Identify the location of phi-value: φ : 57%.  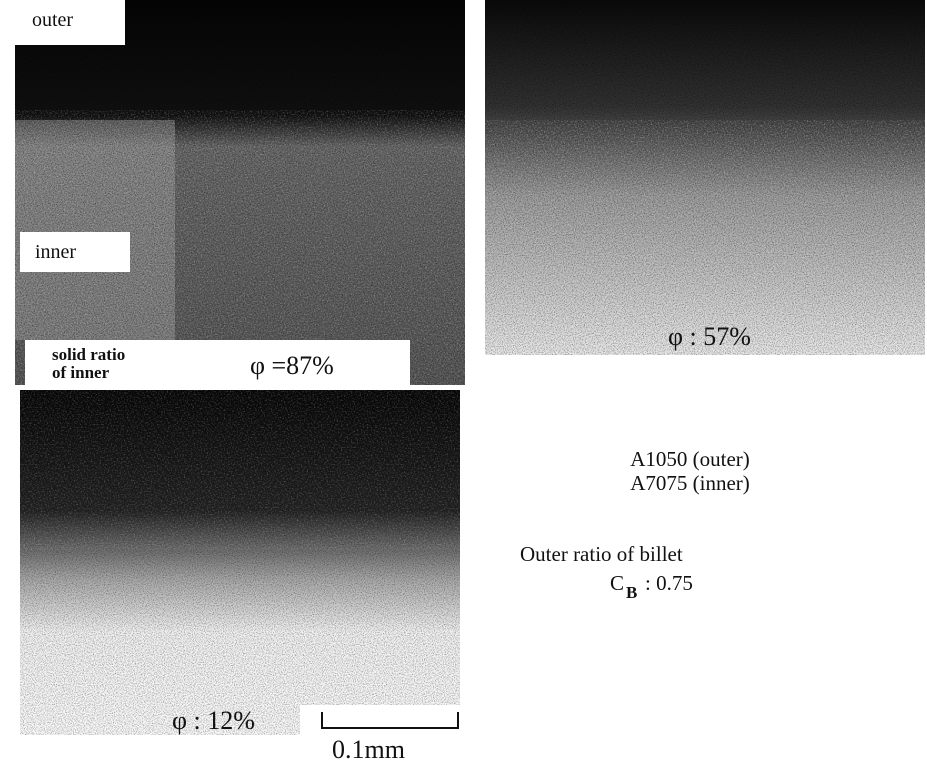
(709, 336).